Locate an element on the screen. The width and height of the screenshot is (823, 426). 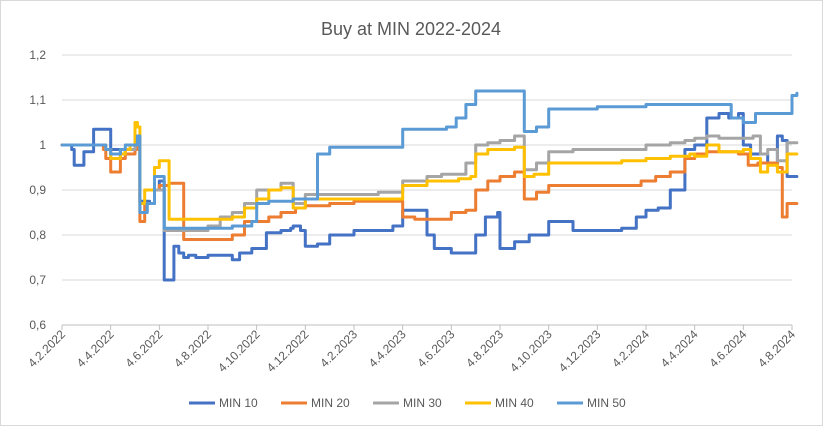
y-axis-ticks: 0,6 0,7 0,8 0,9 1 1,1 1,2 is located at coordinates (37, 190).